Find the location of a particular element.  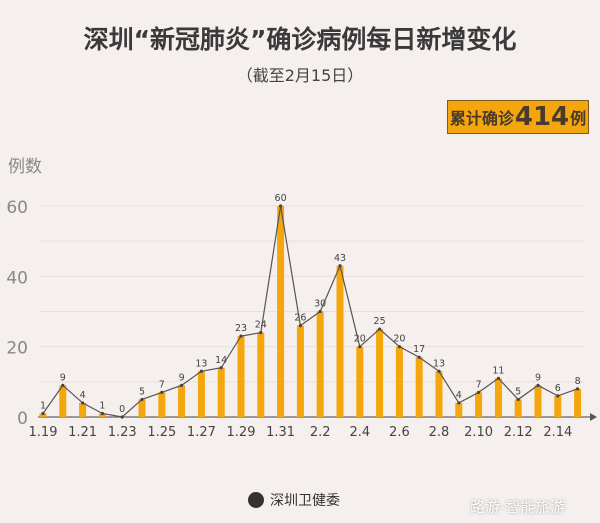

bar-1.27 is located at coordinates (201, 394).